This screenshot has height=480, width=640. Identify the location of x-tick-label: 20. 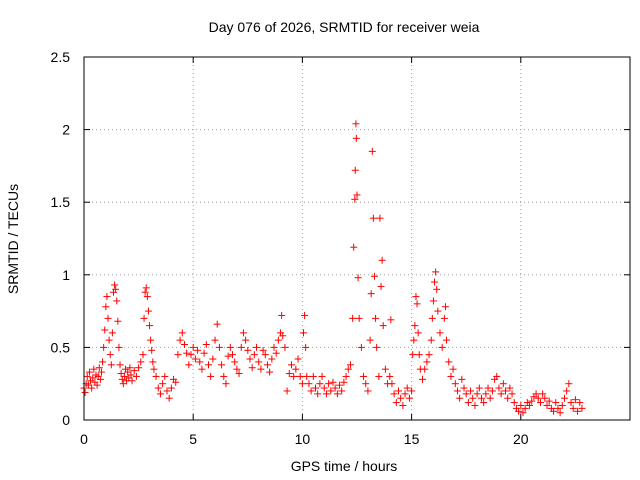
(521, 439).